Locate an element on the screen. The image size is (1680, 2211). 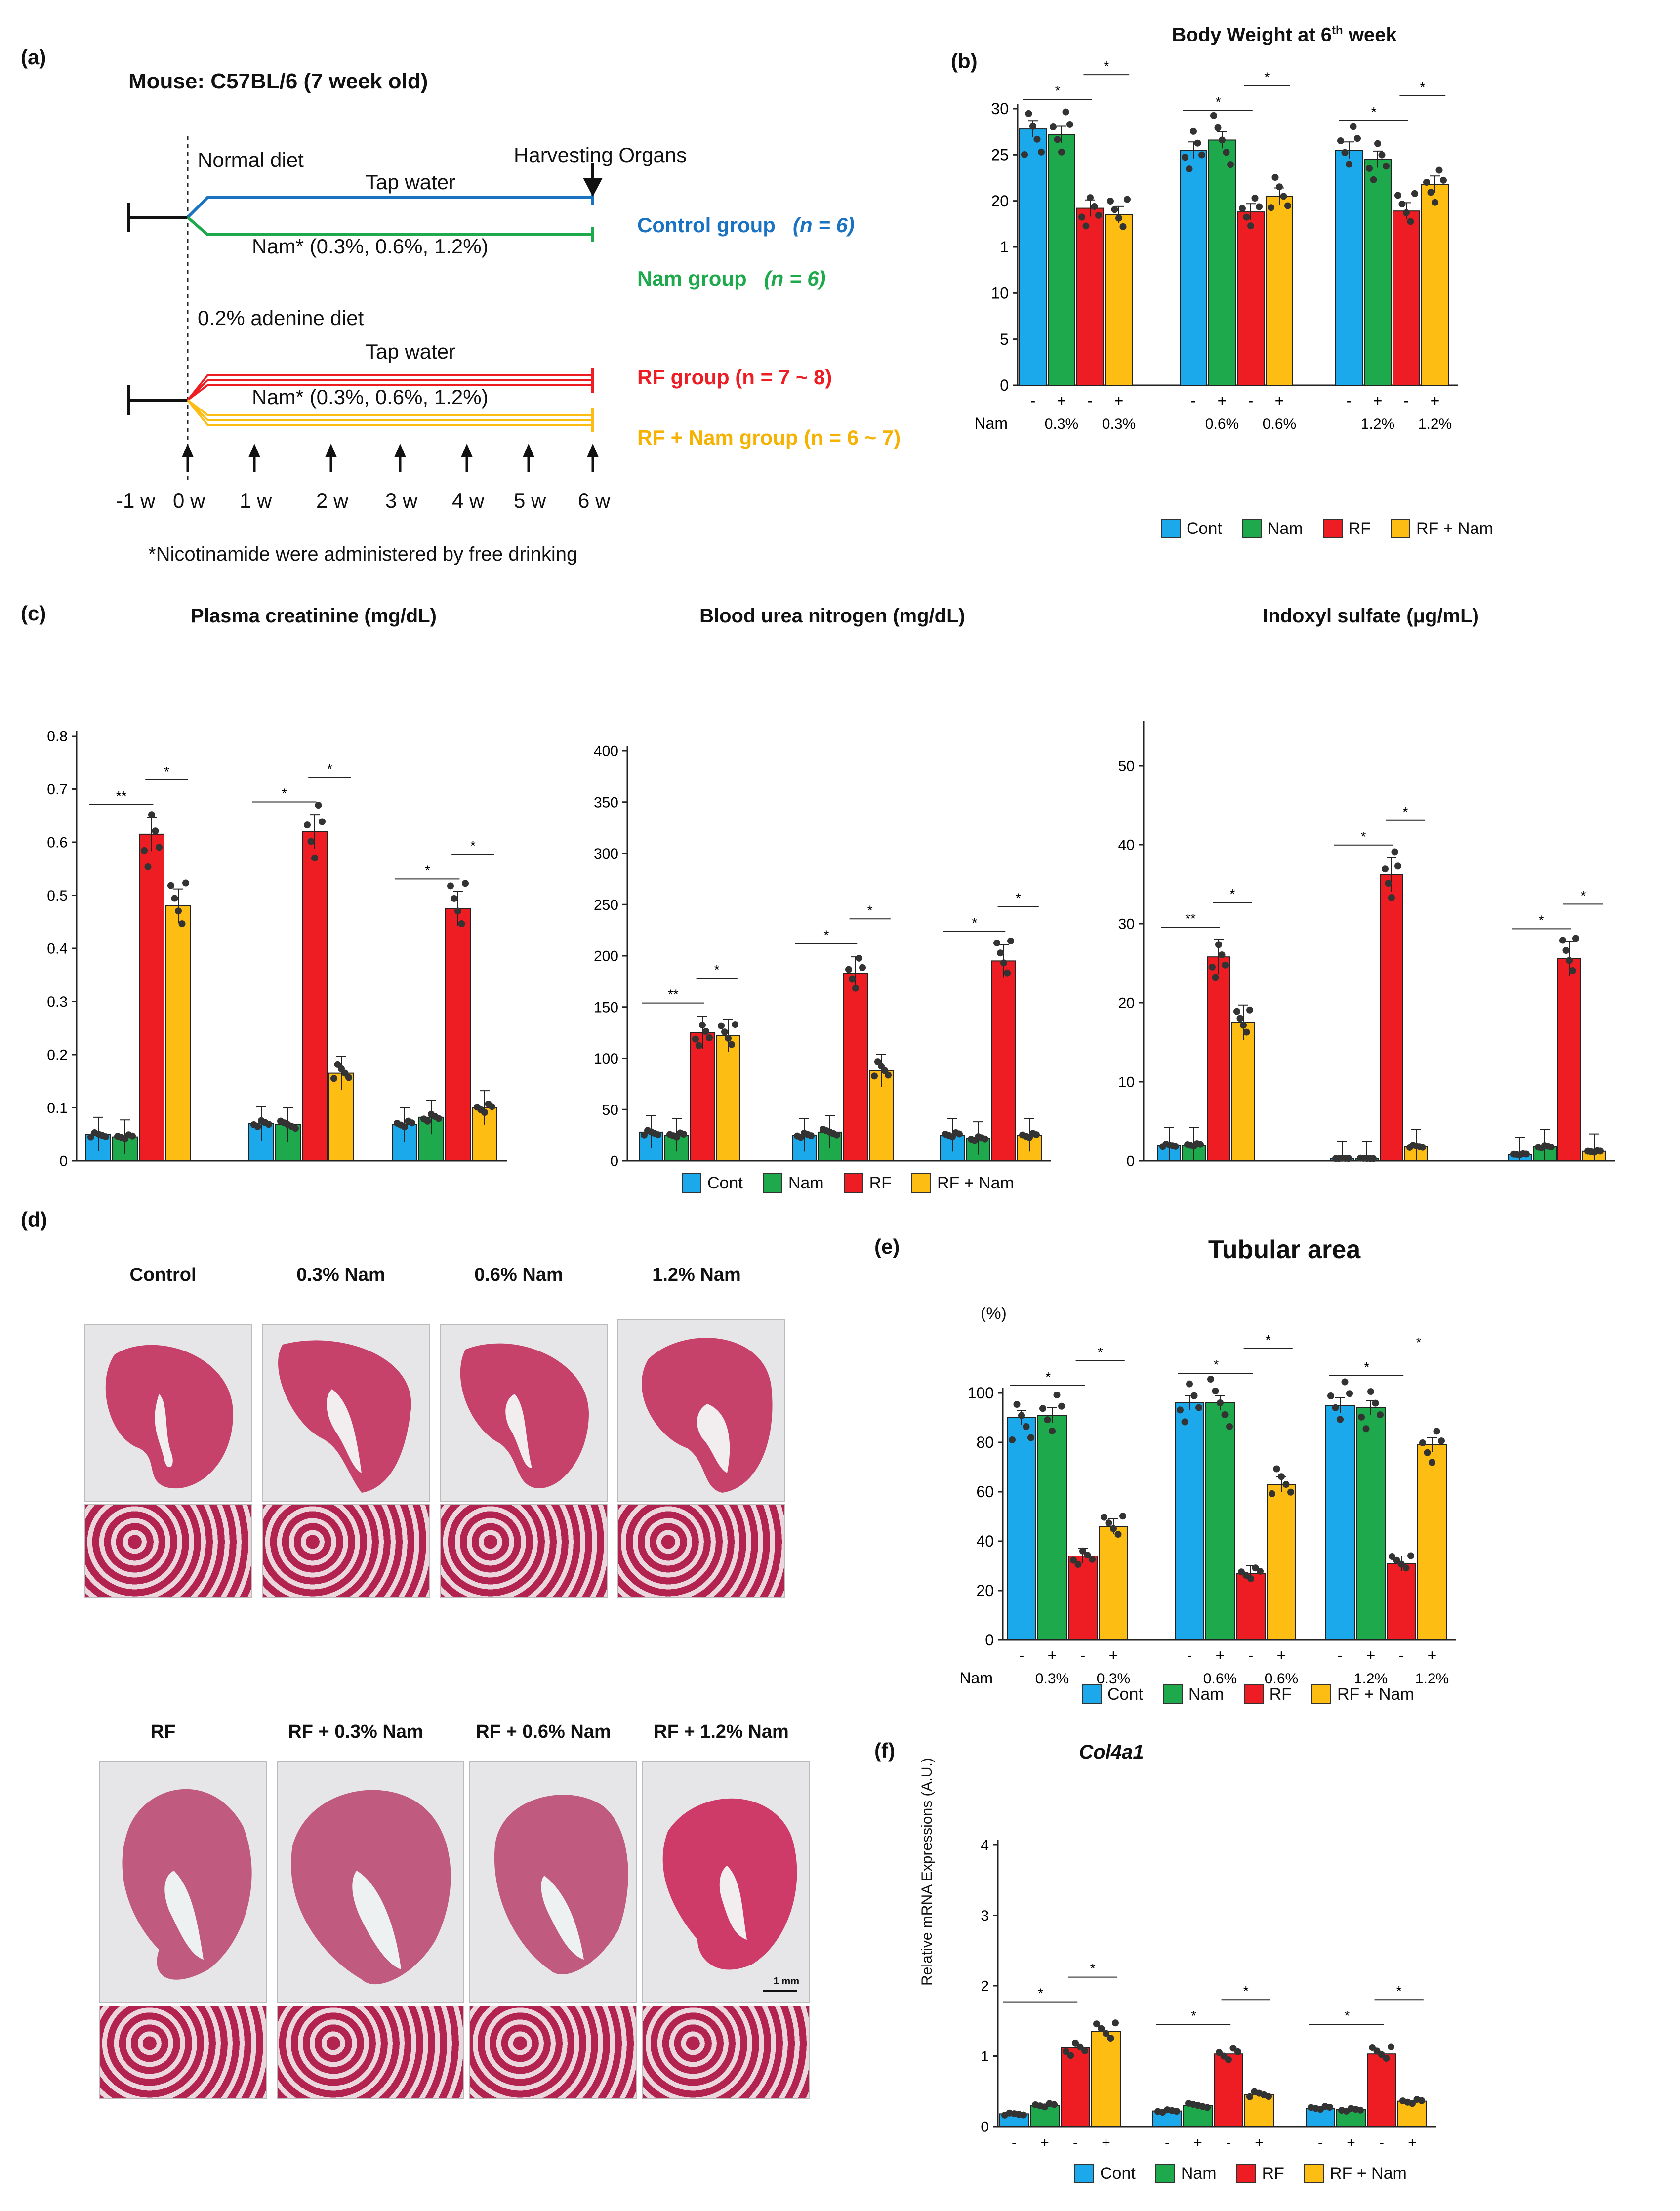
y-tick-label: 350 is located at coordinates (606, 802).